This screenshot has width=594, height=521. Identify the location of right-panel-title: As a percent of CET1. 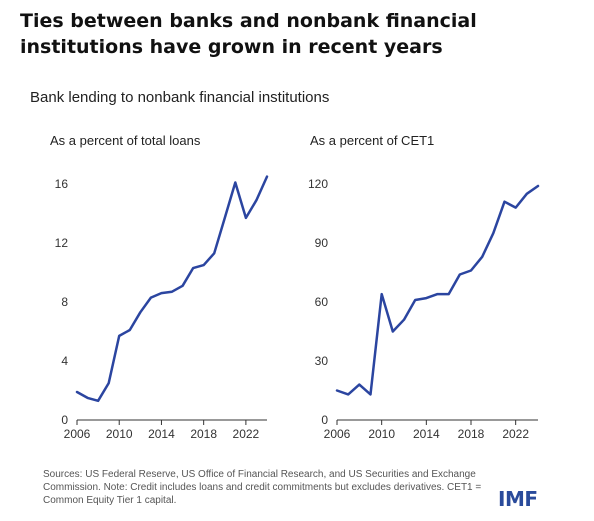
(372, 140).